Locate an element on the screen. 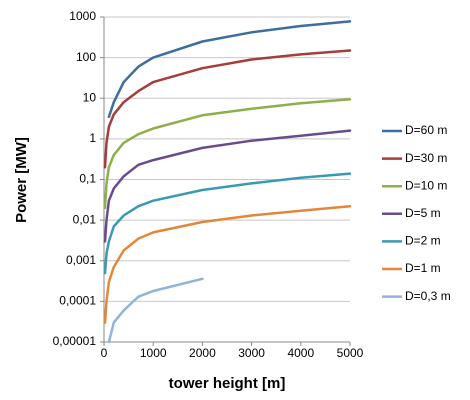  y-tick-label: 0,001 is located at coordinates (81, 260).